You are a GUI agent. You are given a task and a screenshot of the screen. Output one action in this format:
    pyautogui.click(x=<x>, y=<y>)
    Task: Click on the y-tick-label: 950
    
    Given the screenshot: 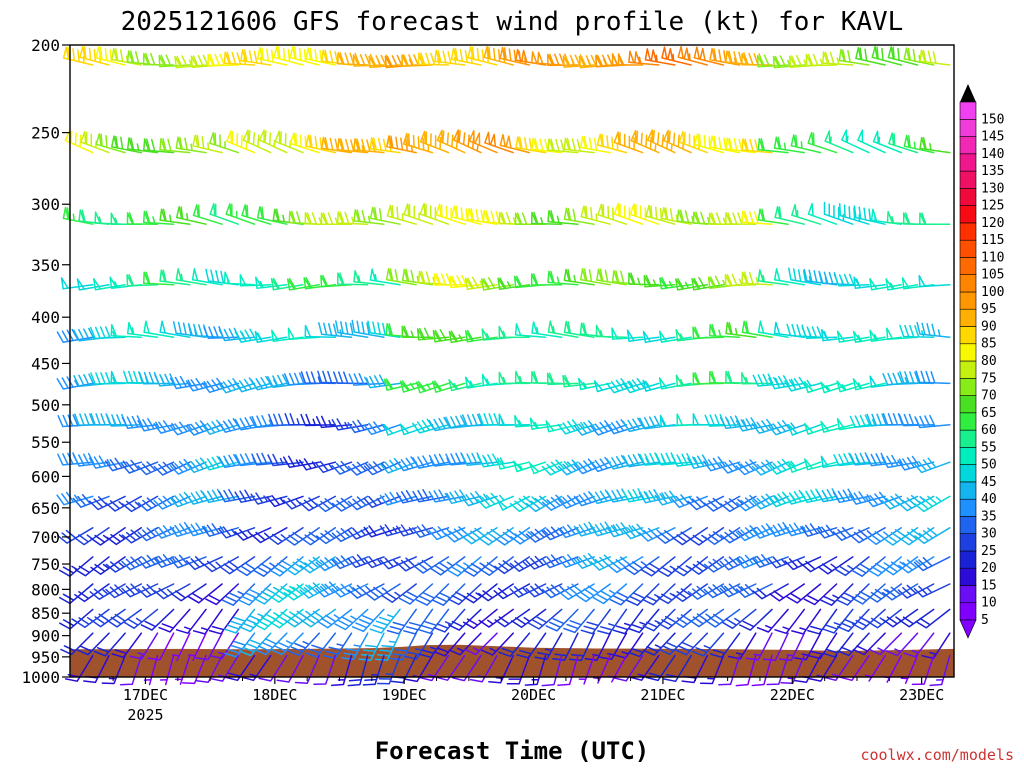 What is the action you would take?
    pyautogui.click(x=45, y=657)
    